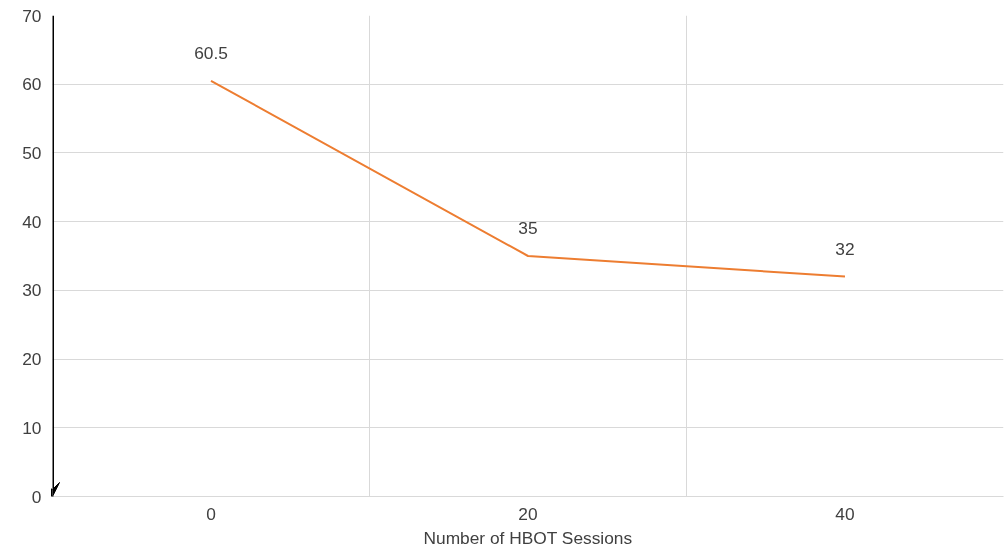 The height and width of the screenshot is (550, 1005). What do you see at coordinates (211, 513) in the screenshot?
I see `x-tick-label: 0` at bounding box center [211, 513].